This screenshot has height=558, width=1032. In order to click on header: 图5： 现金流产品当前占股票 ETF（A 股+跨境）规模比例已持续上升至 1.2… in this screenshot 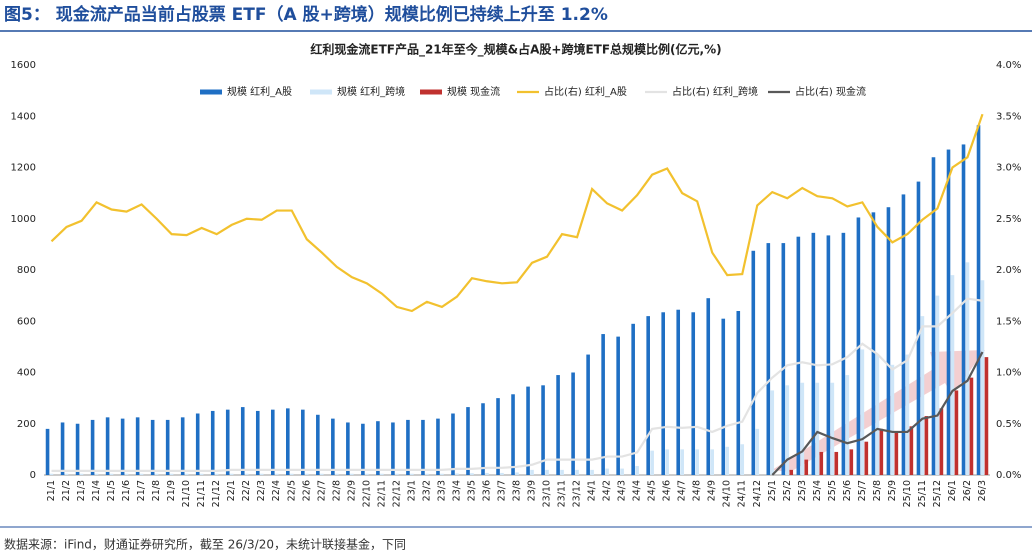, I will do `click(306, 14)`.